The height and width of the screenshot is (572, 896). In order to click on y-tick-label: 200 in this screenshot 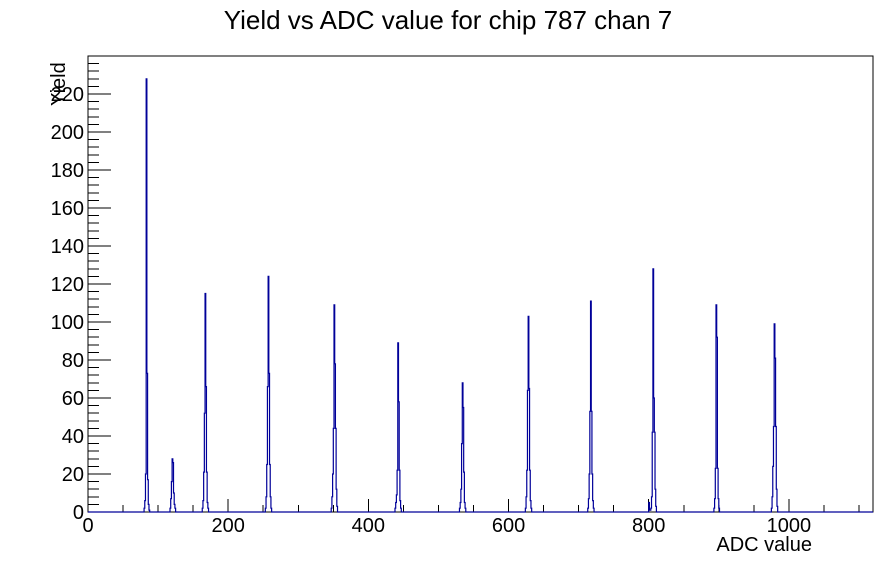, I will do `click(67, 133)`.